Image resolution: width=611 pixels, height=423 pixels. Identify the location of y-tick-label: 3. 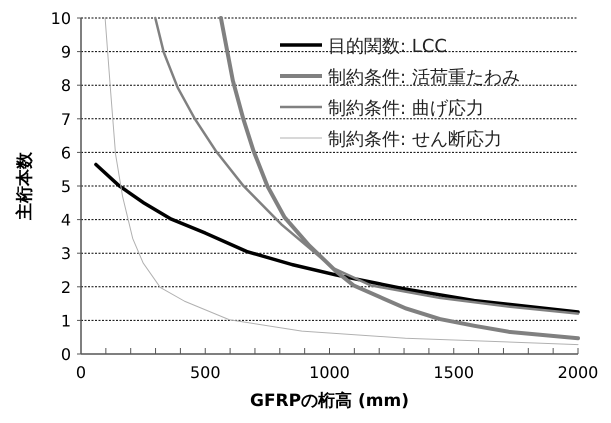
(65, 254).